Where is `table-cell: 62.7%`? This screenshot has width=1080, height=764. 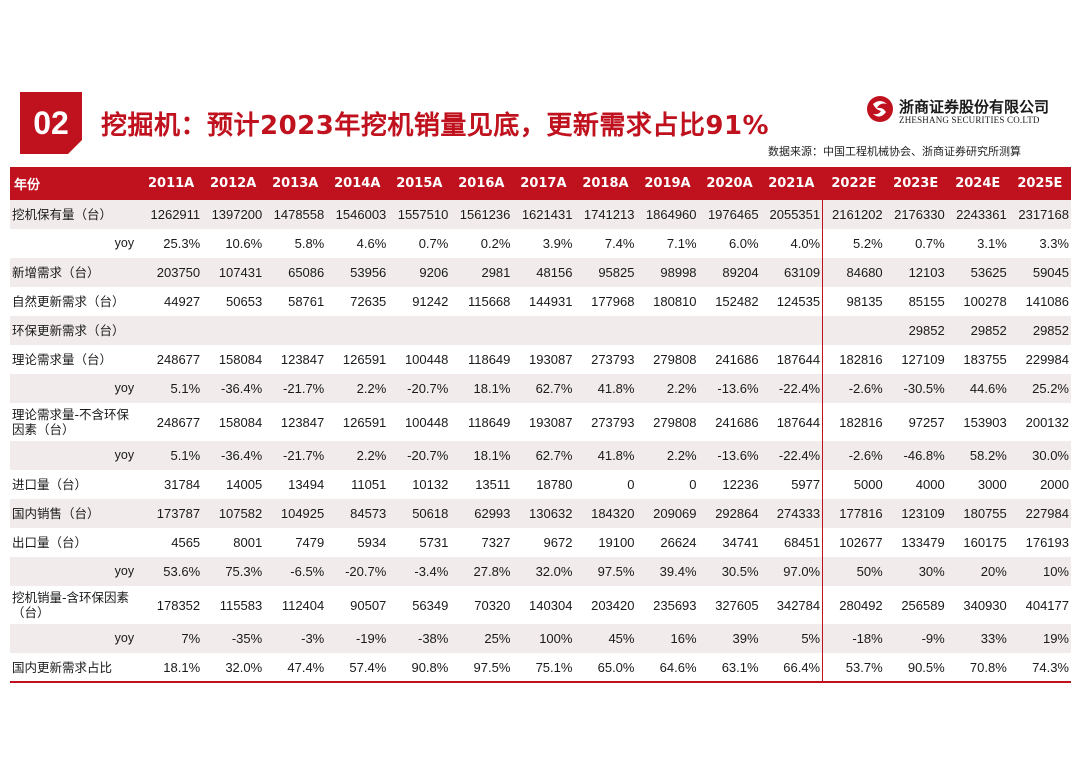 table-cell: 62.7% is located at coordinates (543, 455).